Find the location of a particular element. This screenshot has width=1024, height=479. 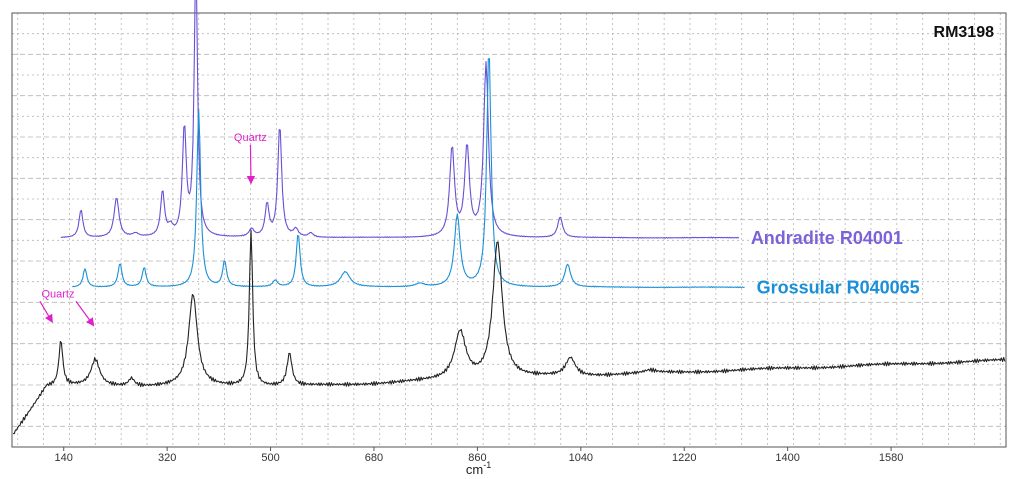

x-axis-label: cm-1 is located at coordinates (478, 468).